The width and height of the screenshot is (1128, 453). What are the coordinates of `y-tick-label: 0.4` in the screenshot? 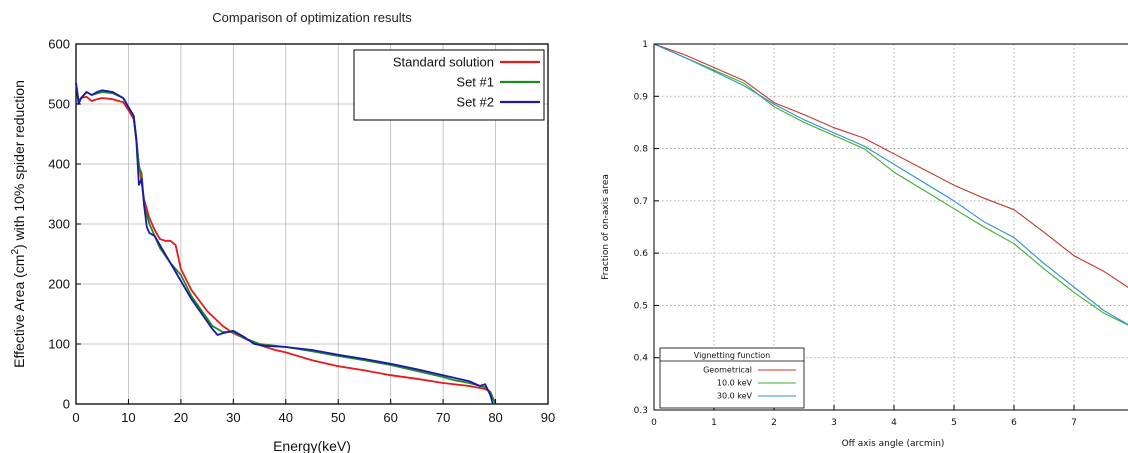 It's located at (641, 359).